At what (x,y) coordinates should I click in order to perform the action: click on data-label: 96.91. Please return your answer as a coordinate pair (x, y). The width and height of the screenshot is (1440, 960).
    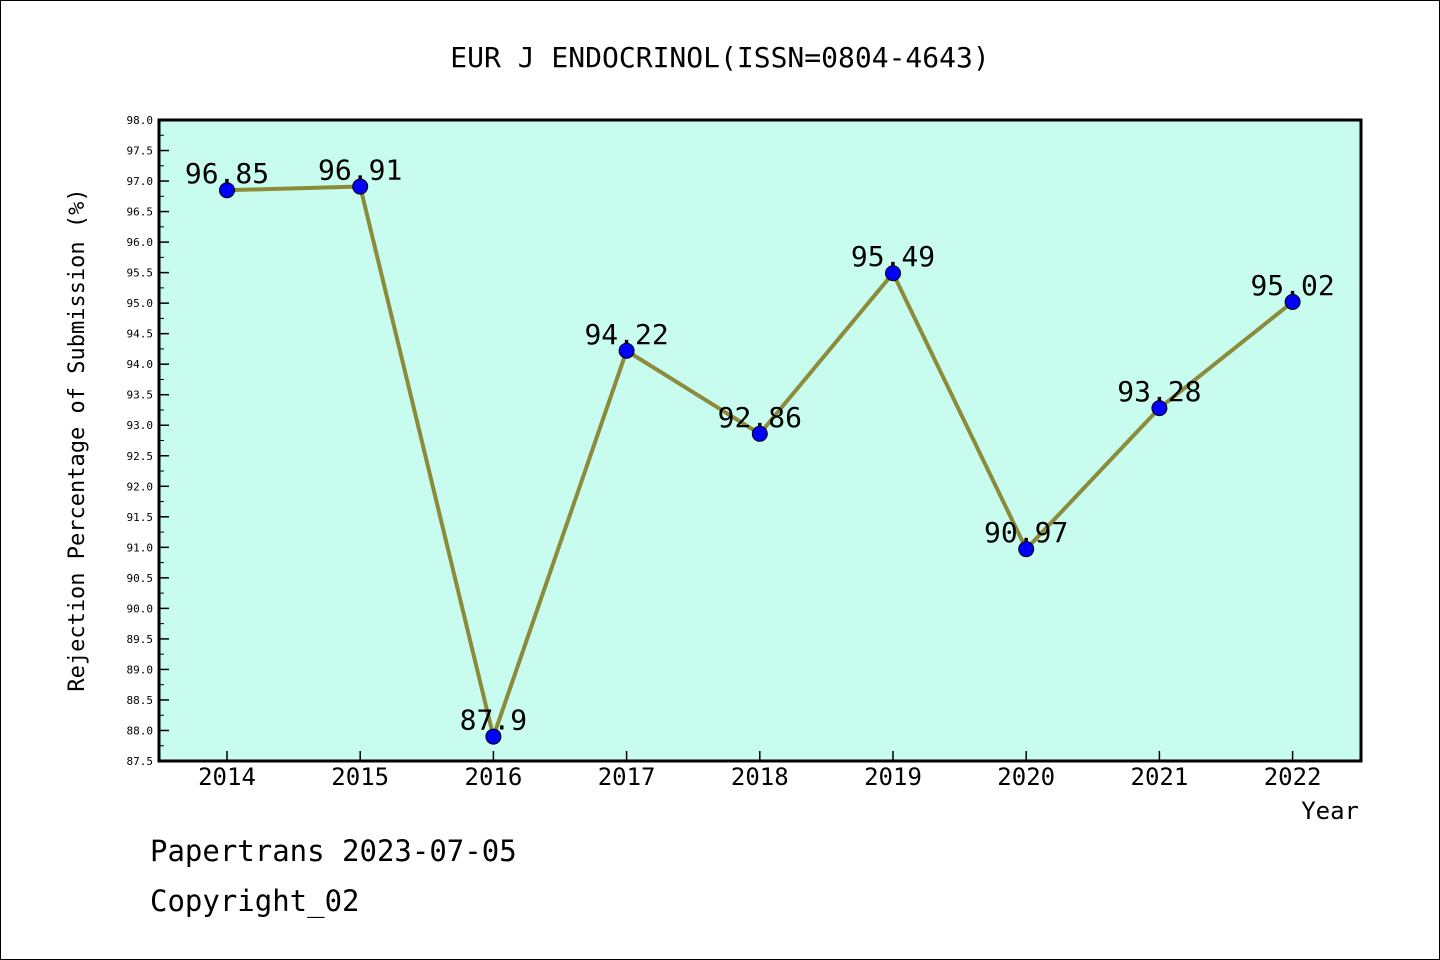
    Looking at the image, I should click on (360, 170).